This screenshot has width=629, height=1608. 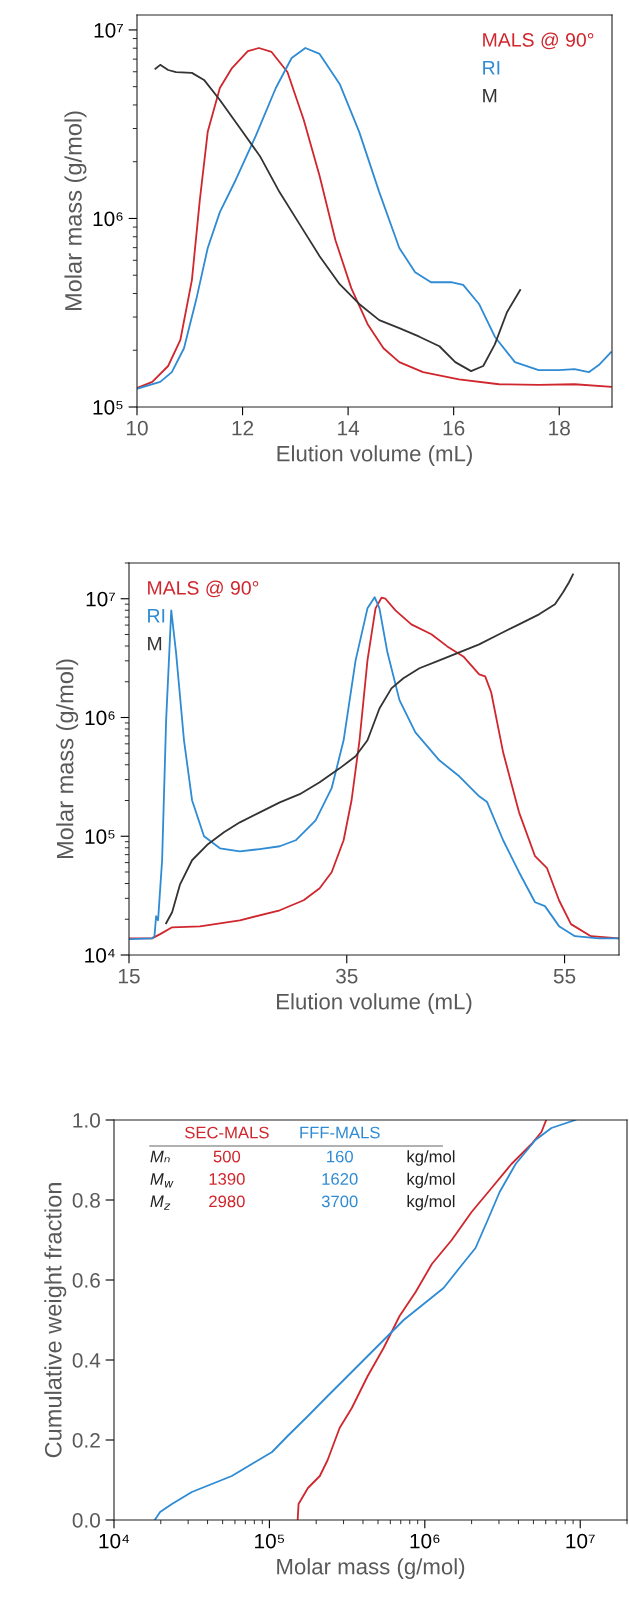 What do you see at coordinates (340, 1156) in the screenshot?
I see `annotation: 160` at bounding box center [340, 1156].